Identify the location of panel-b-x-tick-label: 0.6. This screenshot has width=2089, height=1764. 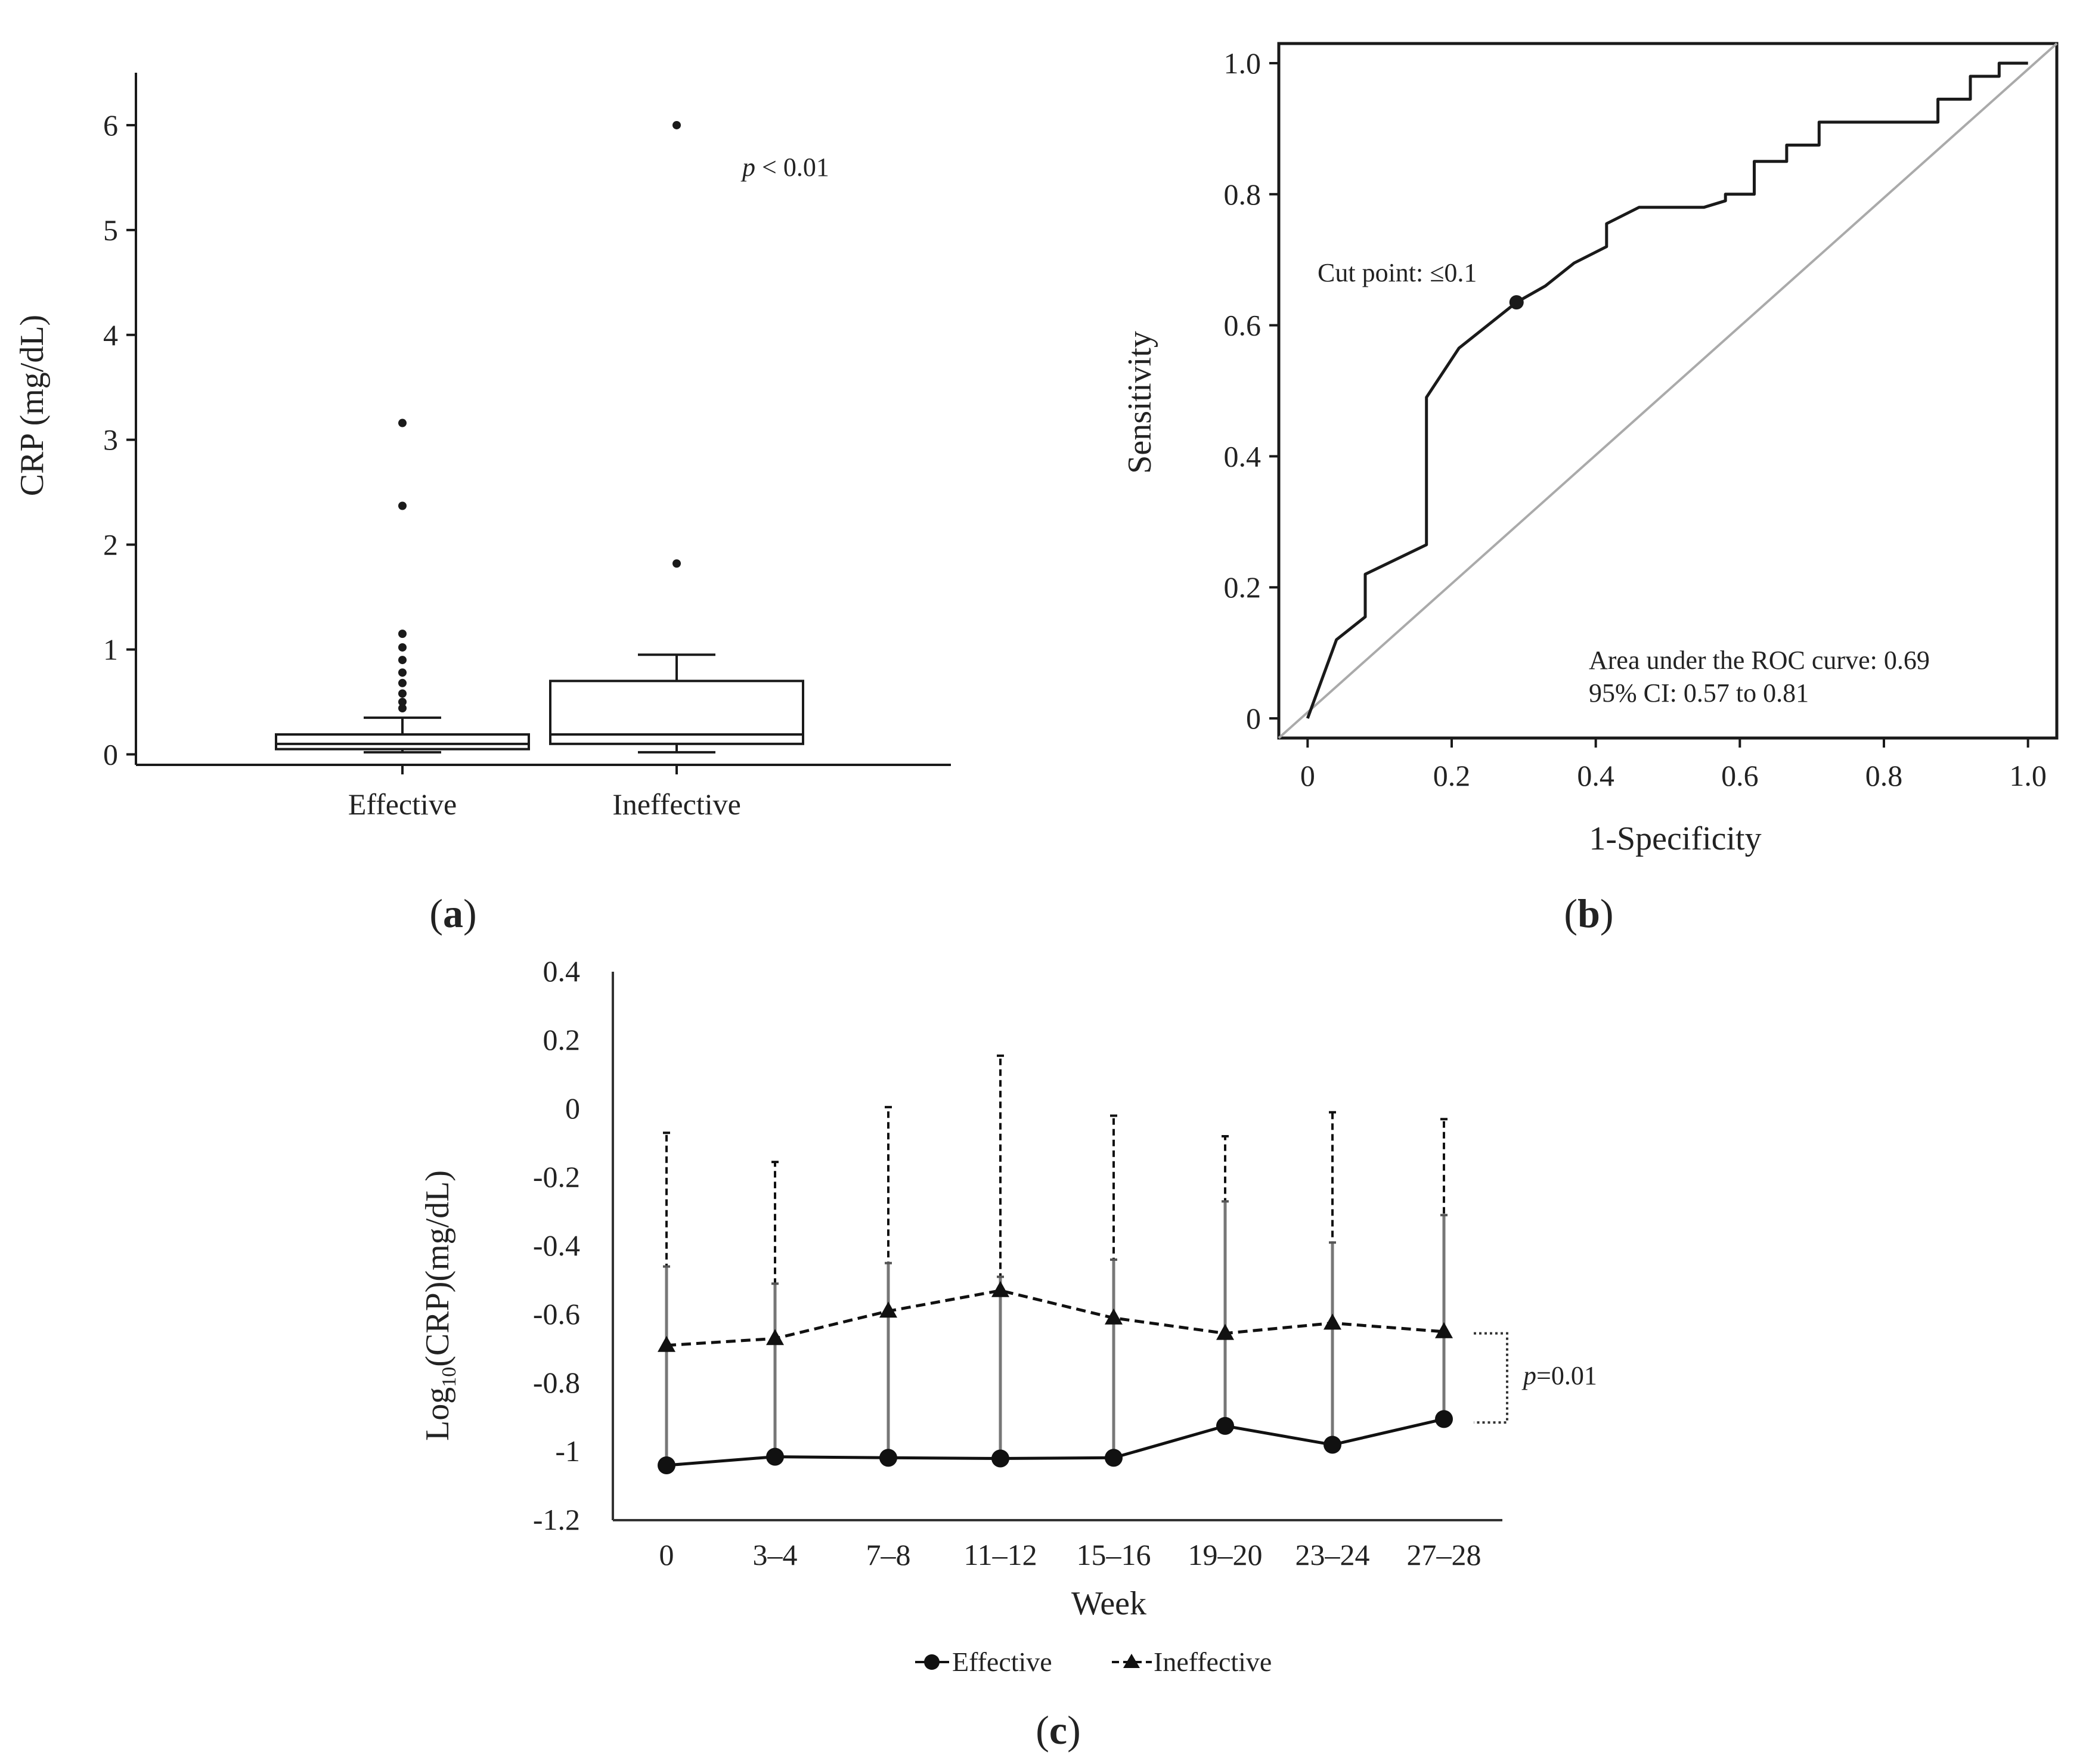
(1740, 776).